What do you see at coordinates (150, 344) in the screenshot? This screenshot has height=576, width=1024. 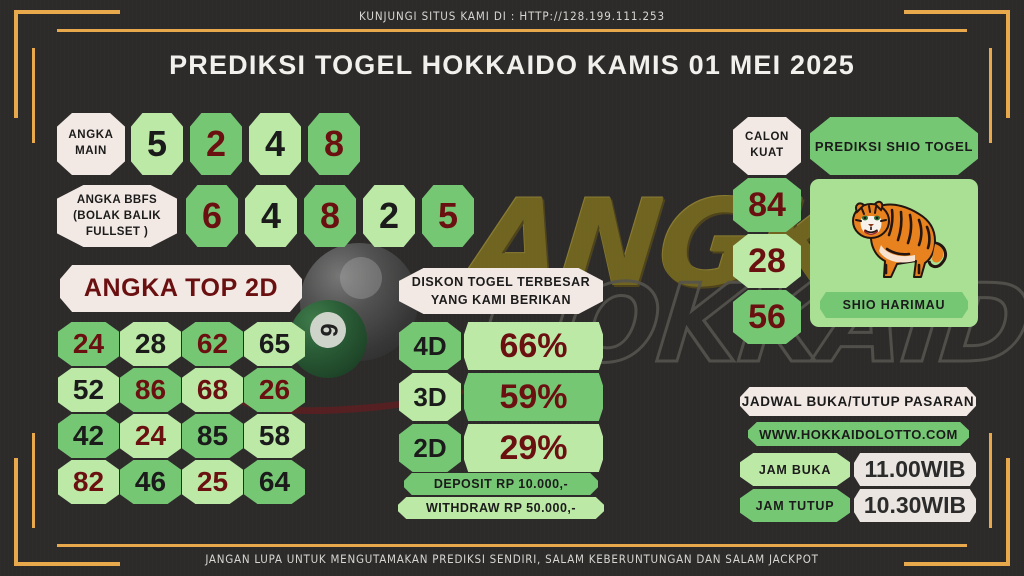 I see `top2d-cell: 28` at bounding box center [150, 344].